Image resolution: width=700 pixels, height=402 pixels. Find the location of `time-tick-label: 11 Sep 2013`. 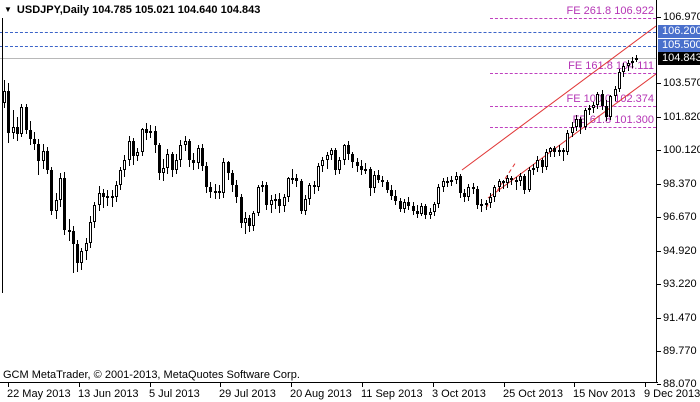

time-tick-label: 11 Sep 2013 is located at coordinates (392, 394).